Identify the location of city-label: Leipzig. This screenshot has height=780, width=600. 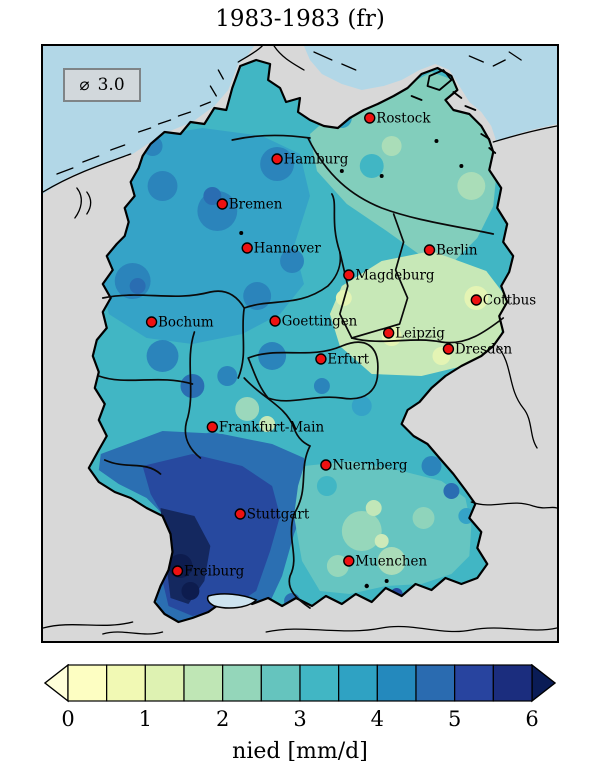
(420, 333).